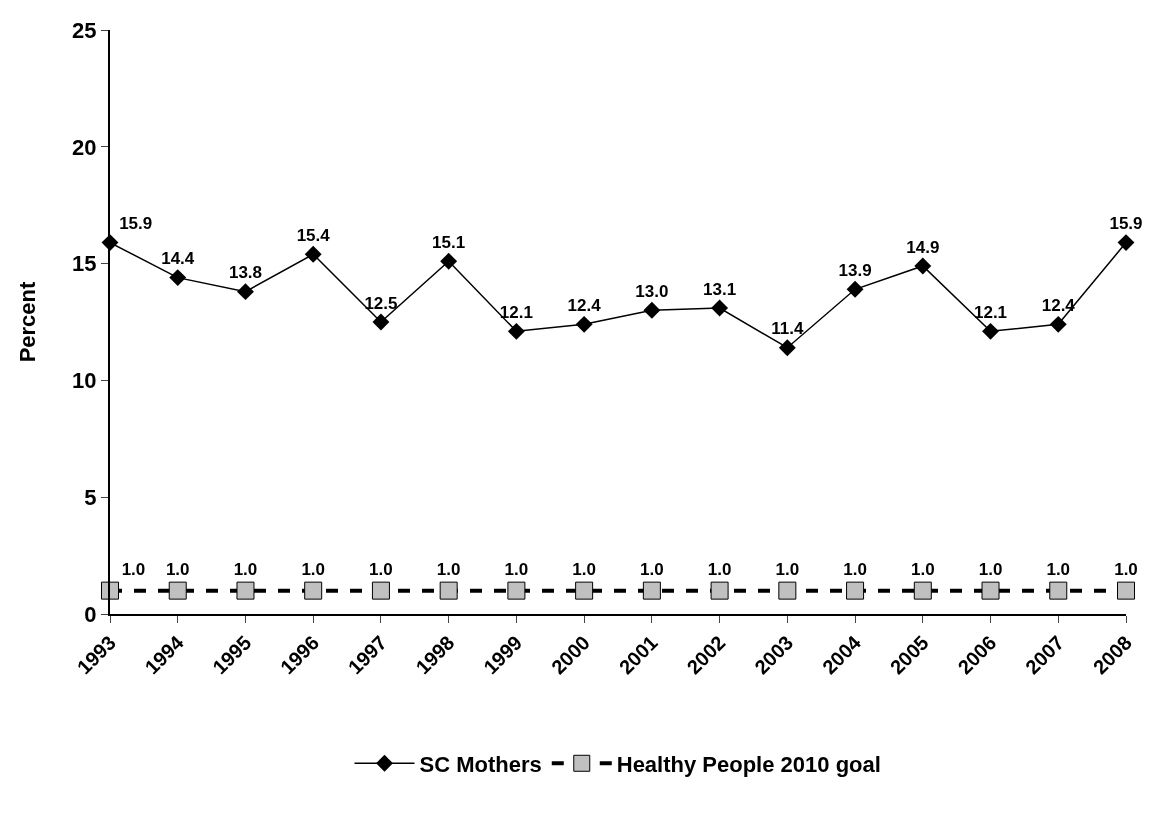  I want to click on y-tick-label: 20, so click(84, 147).